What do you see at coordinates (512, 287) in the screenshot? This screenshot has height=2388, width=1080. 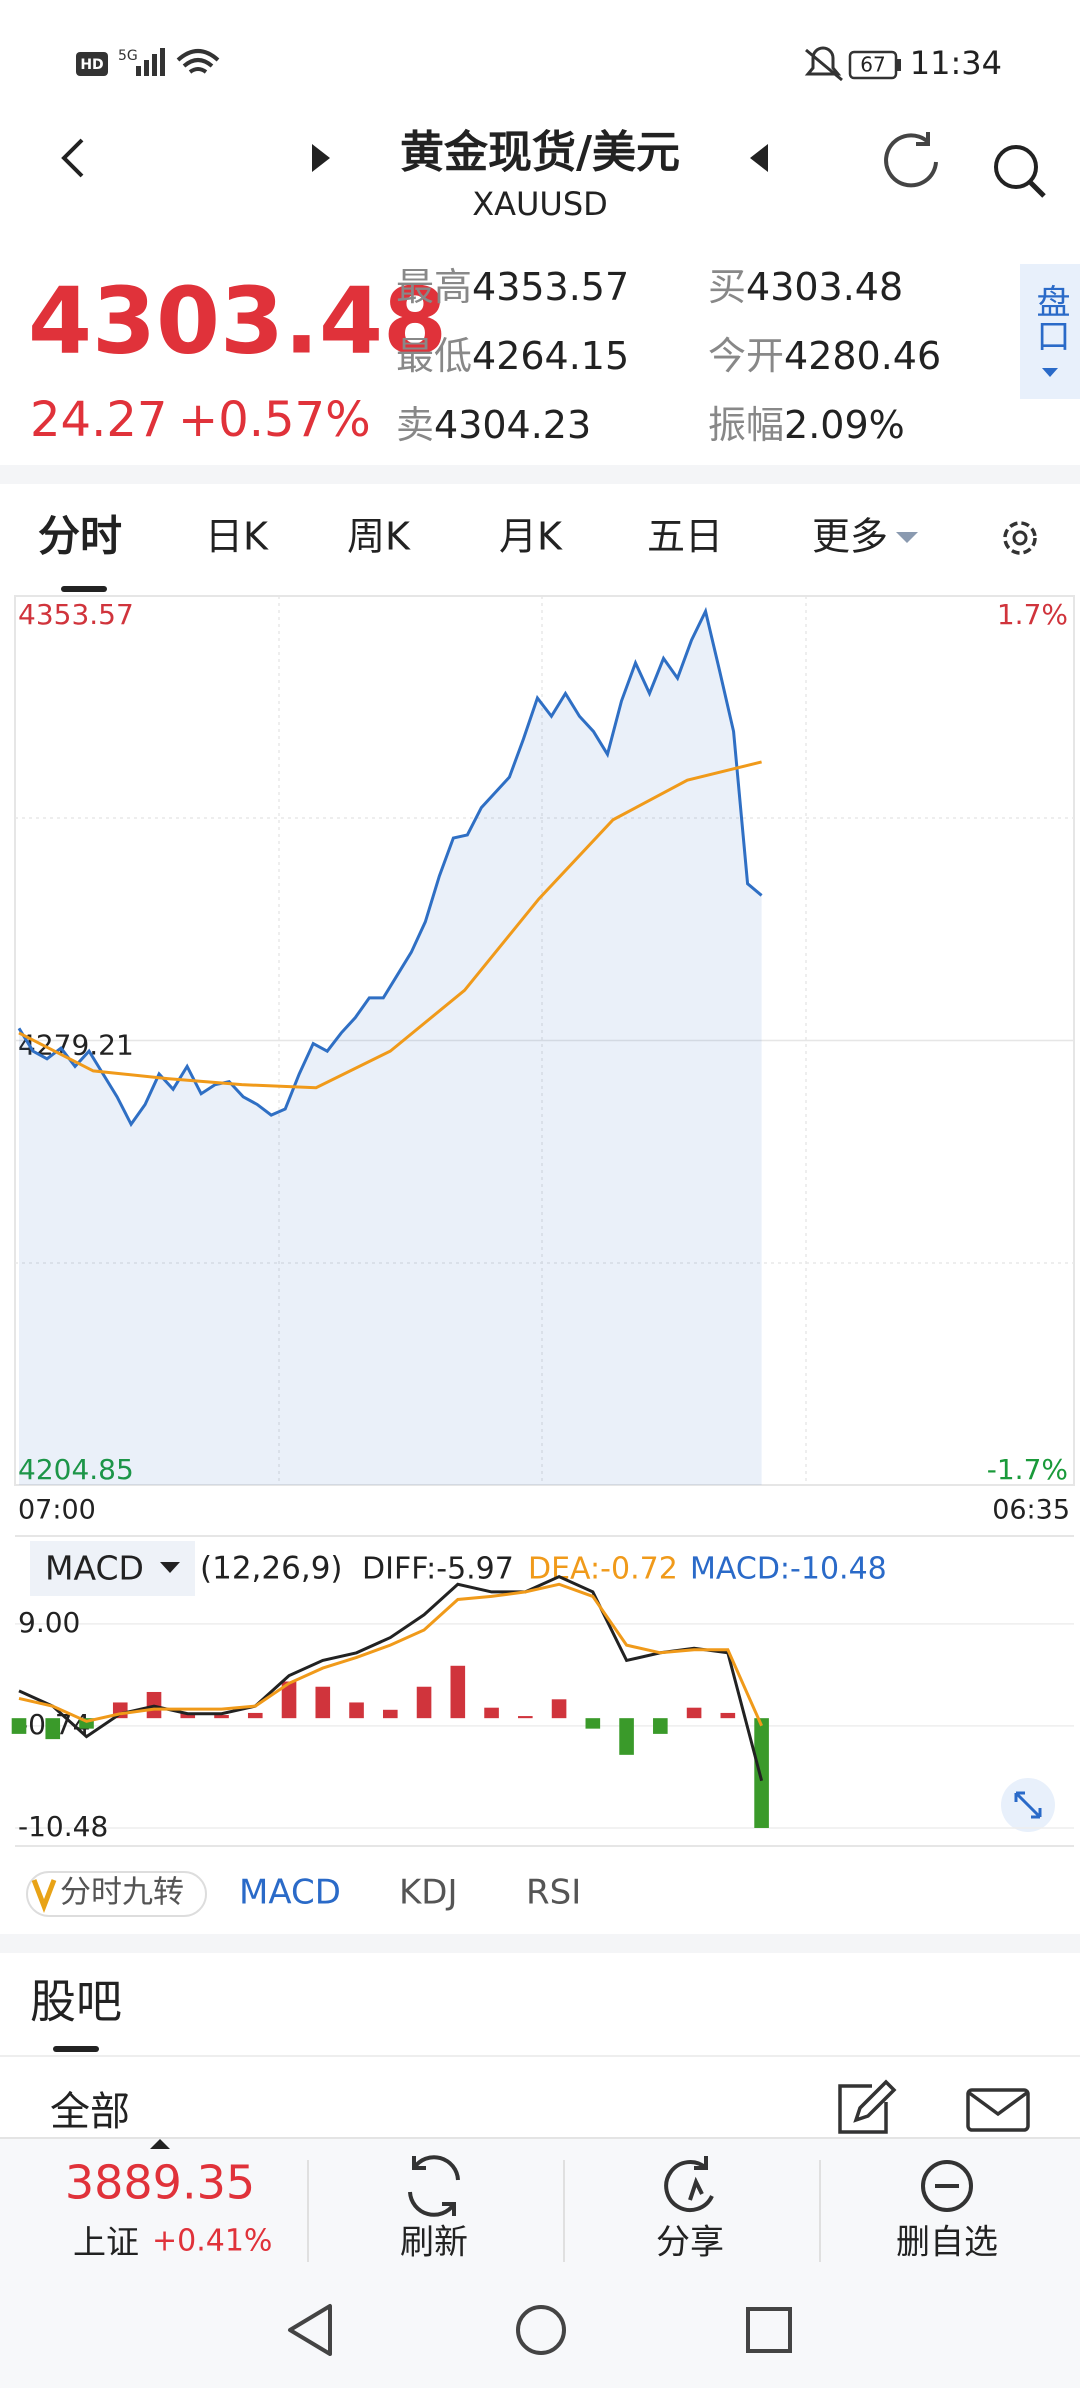 I see `stat: 最高4353.57` at bounding box center [512, 287].